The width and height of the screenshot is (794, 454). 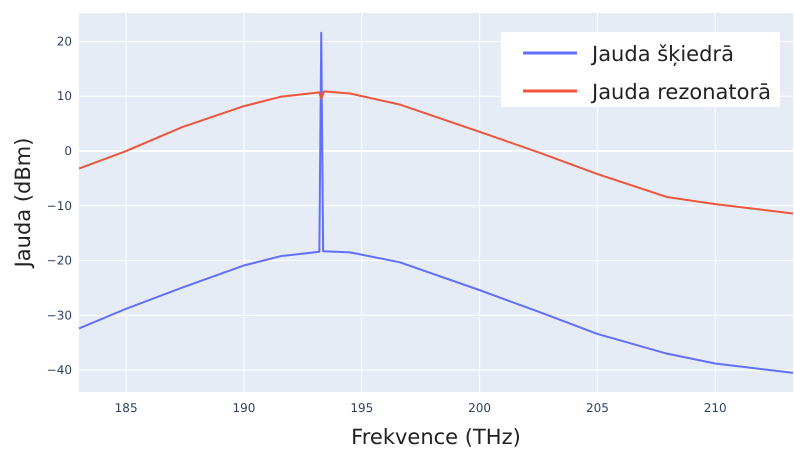 I want to click on y-tick-label: 0, so click(x=68, y=151).